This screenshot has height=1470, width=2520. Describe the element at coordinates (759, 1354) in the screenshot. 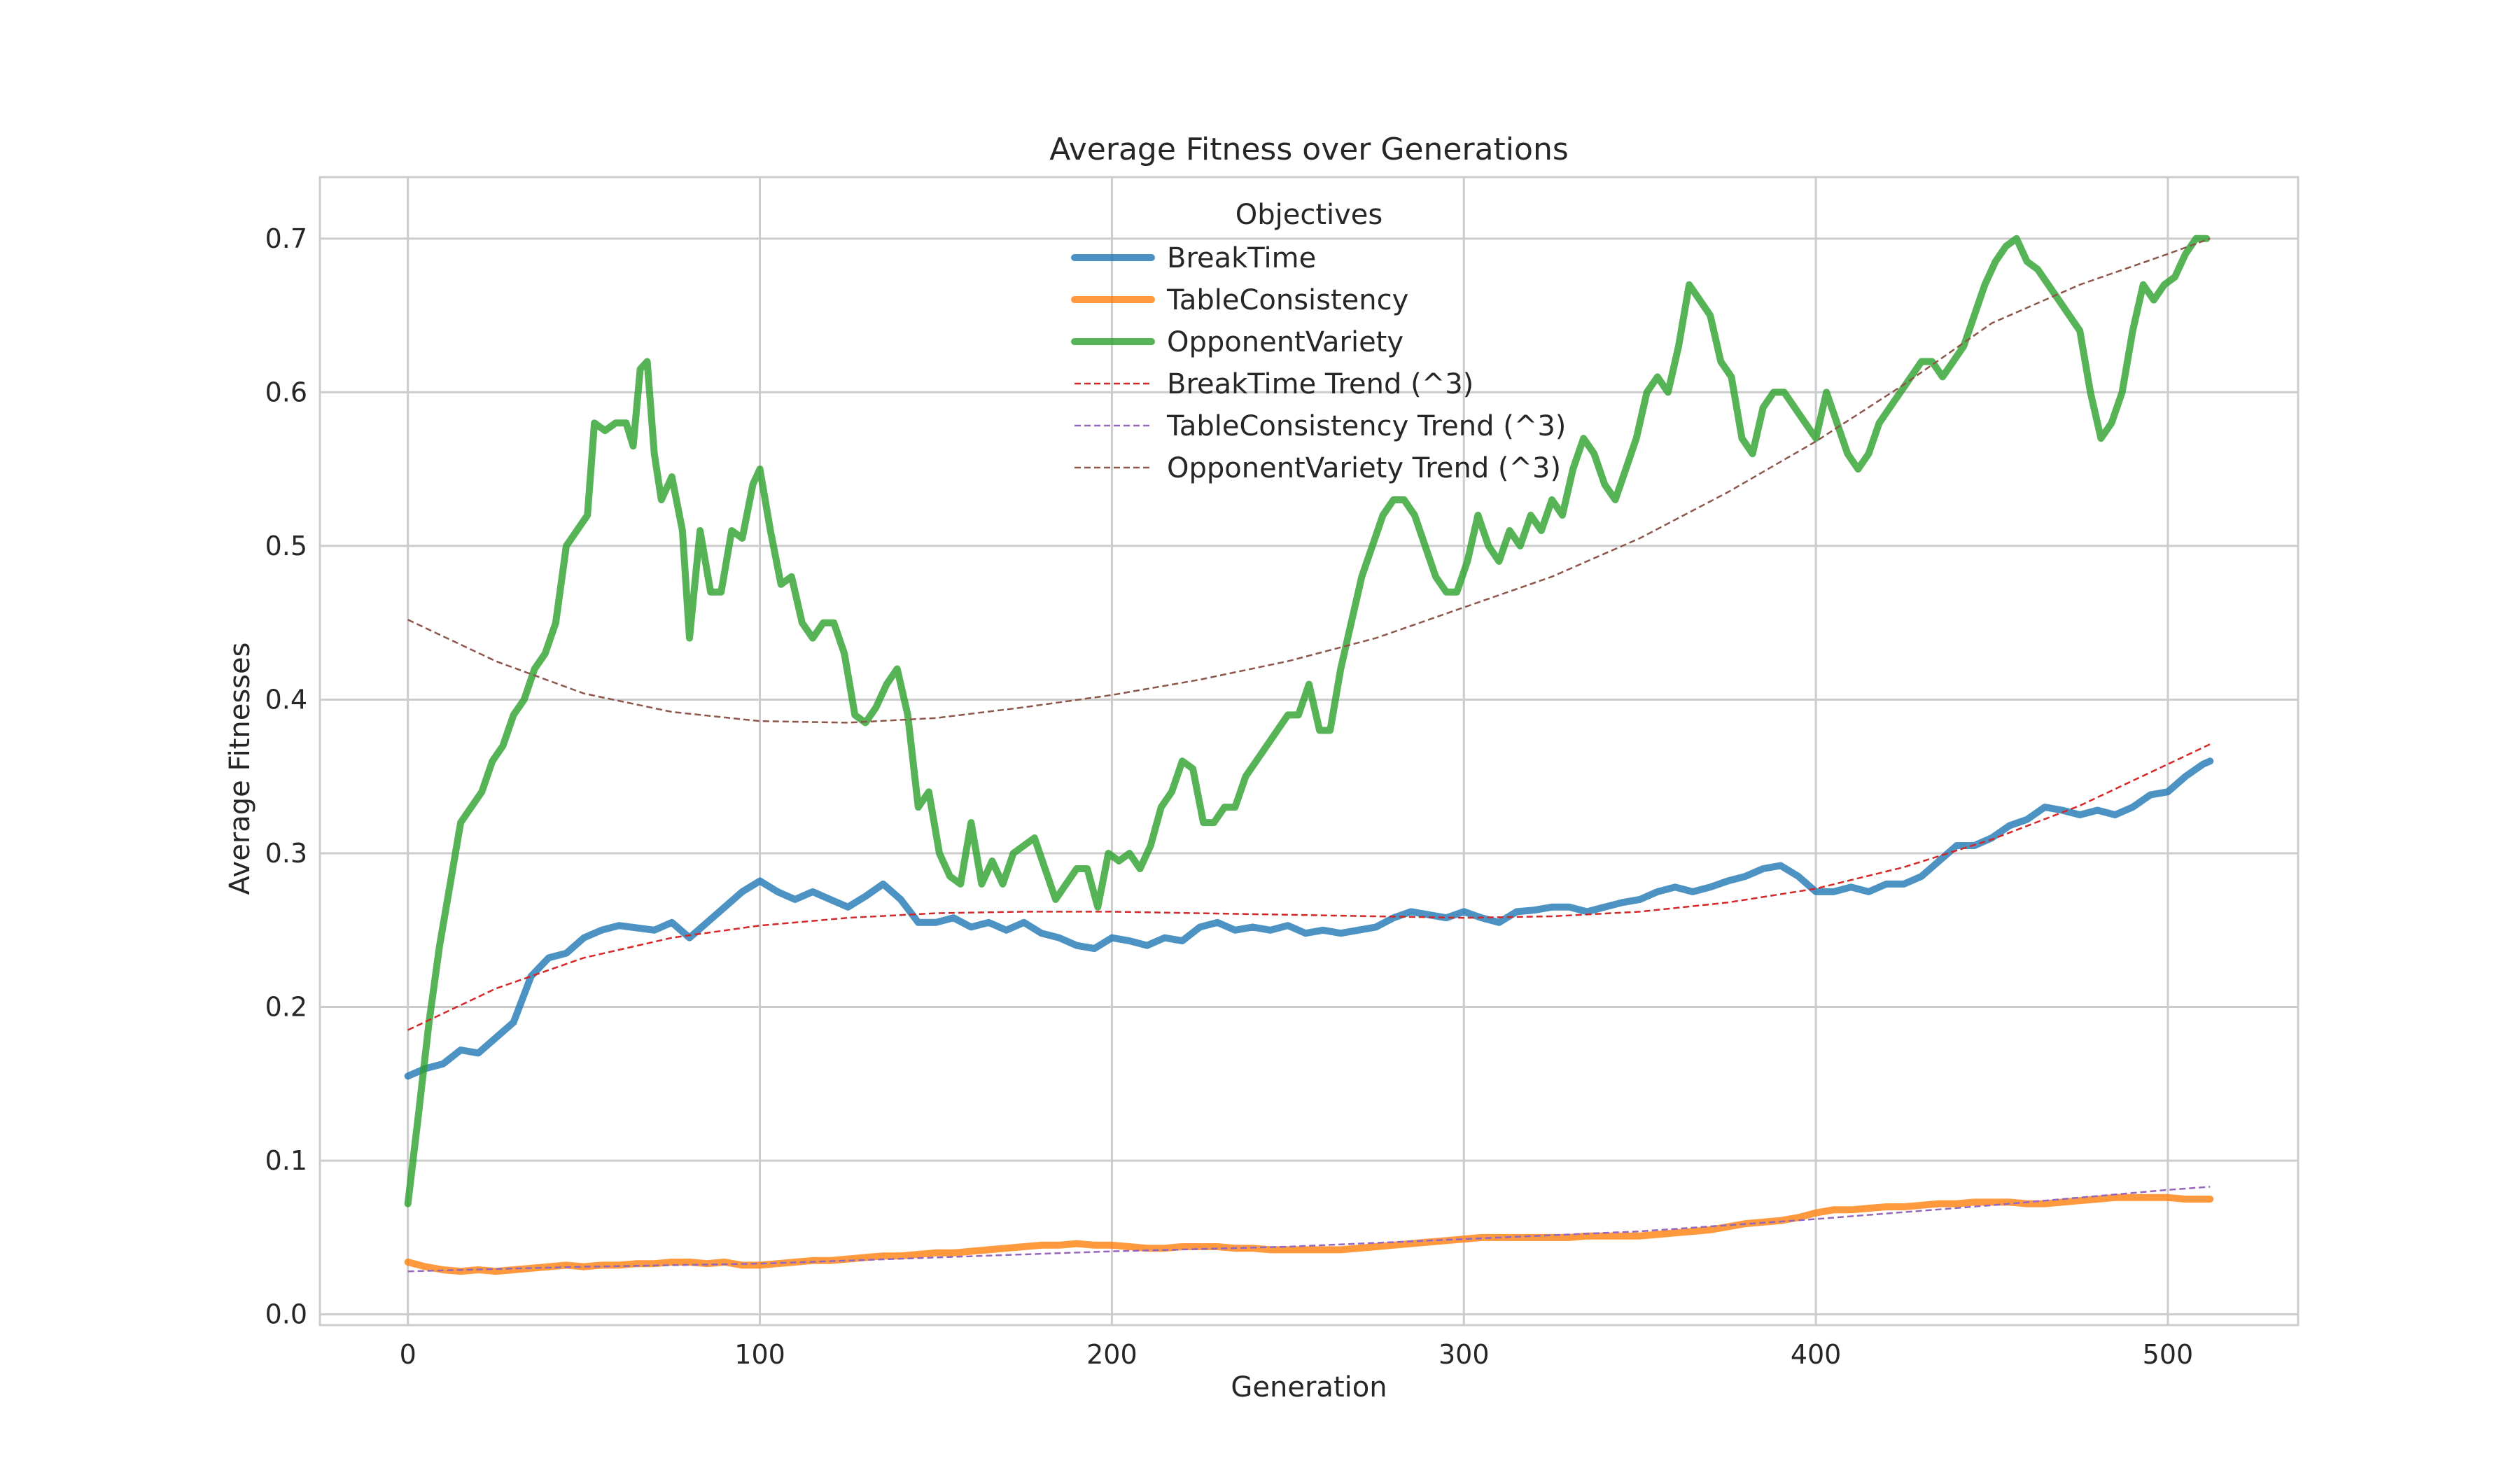

I see `x-tick-label: 100` at that location.